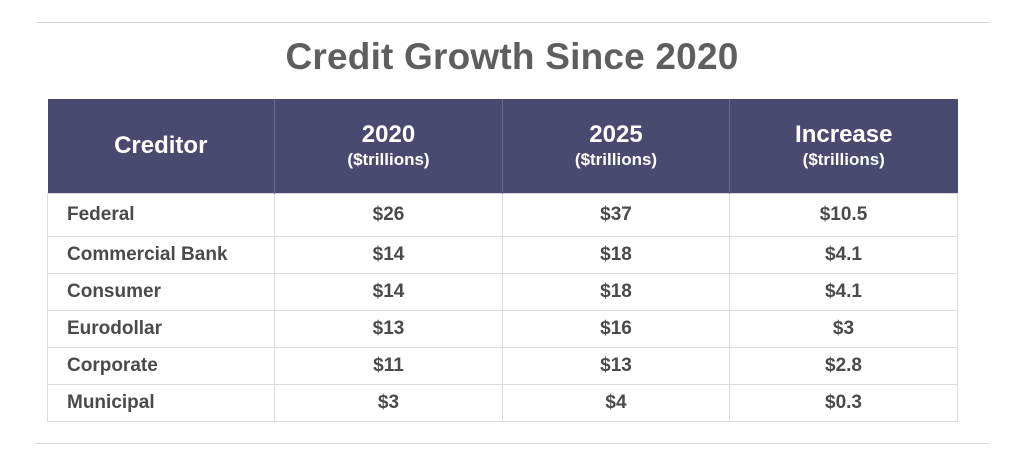 The image size is (1024, 458). I want to click on value-increase: $10.5, so click(843, 215).